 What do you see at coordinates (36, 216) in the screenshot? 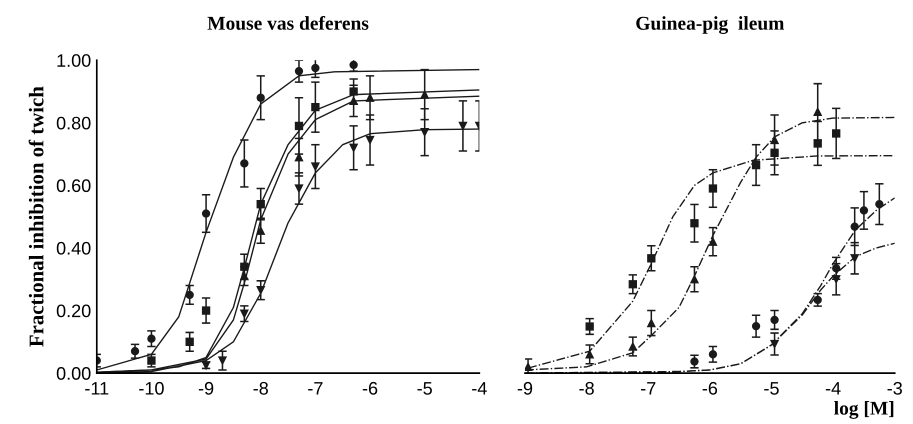
I see `y-axis-title: Fractional inhibition of twich` at bounding box center [36, 216].